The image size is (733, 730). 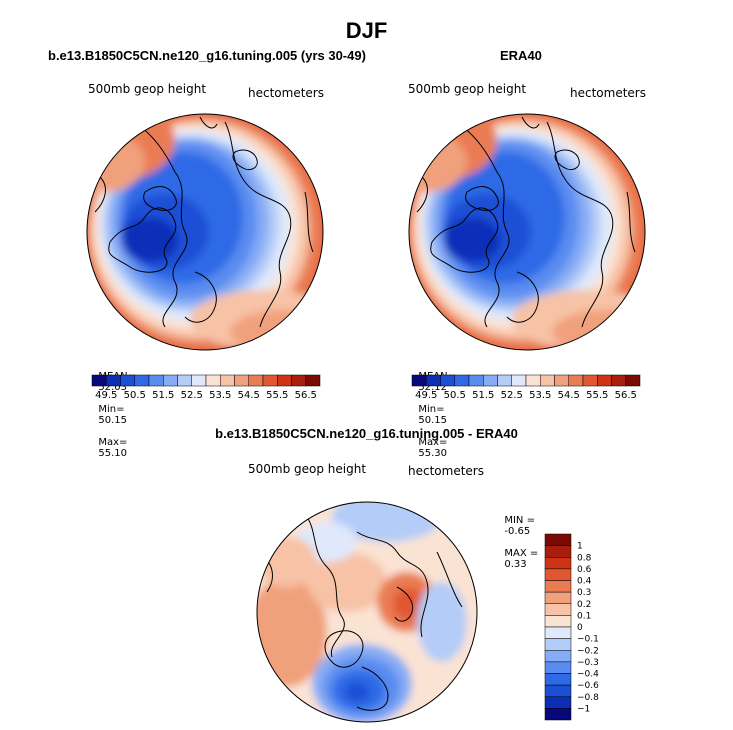 I want to click on obs-colorbar-tick-label: 49.5, so click(x=426, y=395).